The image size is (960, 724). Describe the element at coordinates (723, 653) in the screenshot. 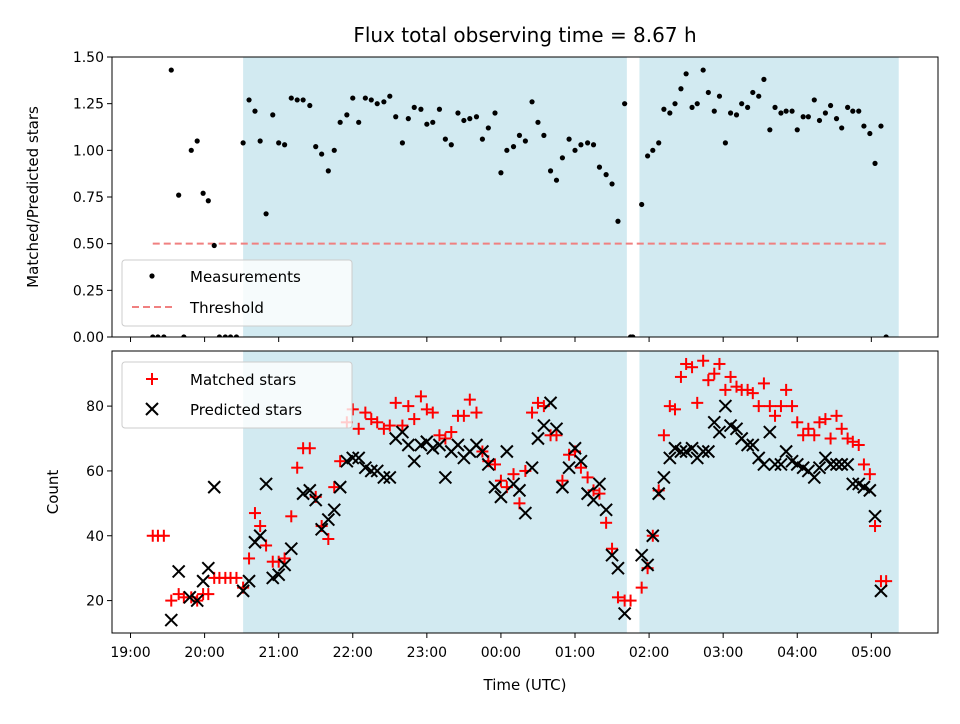

I see `x-tick-label: 03:00` at that location.